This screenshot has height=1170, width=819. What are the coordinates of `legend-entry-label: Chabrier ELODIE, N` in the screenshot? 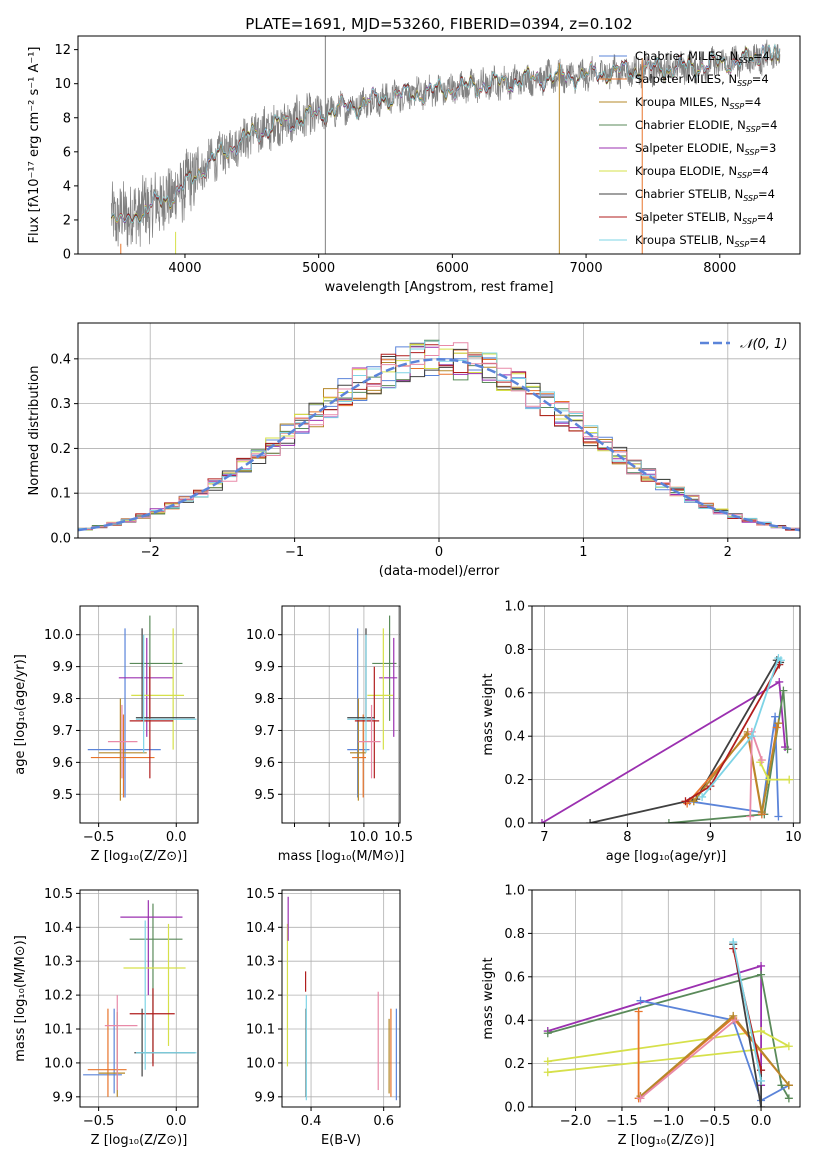 It's located at (690, 125).